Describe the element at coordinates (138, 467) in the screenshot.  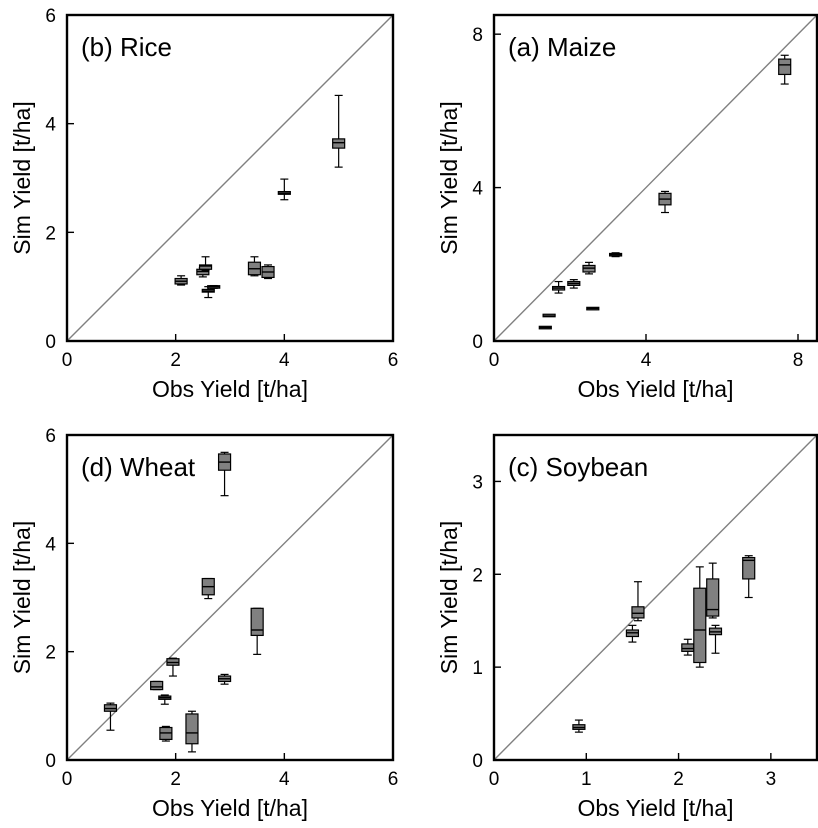
I see `panel-title: (d) Wheat` at that location.